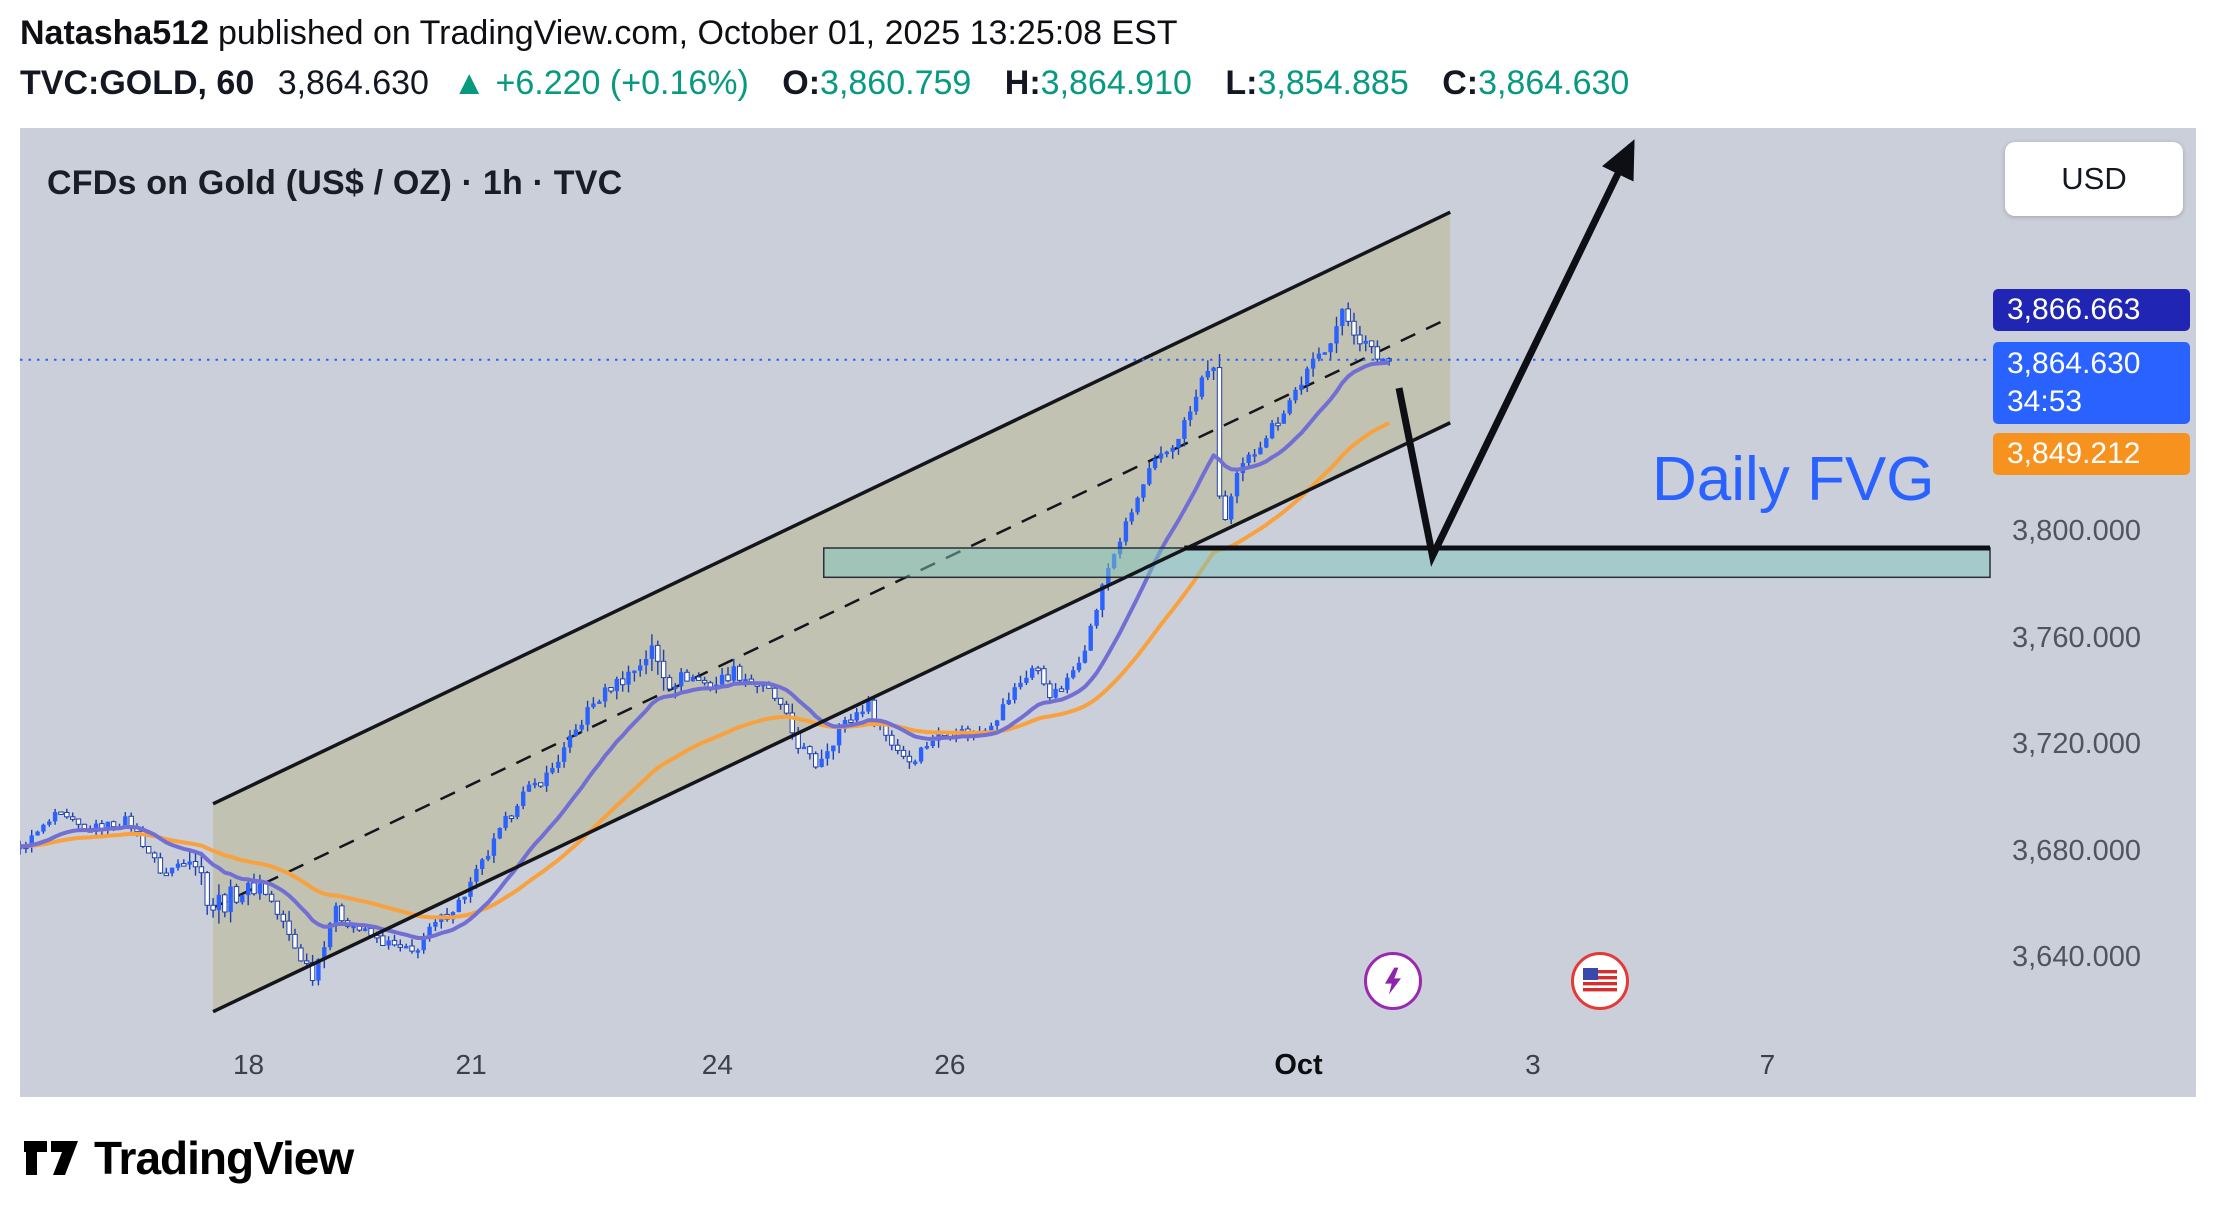 This screenshot has width=2229, height=1215. I want to click on fvg-annotation: Daily FVG, so click(1793, 479).